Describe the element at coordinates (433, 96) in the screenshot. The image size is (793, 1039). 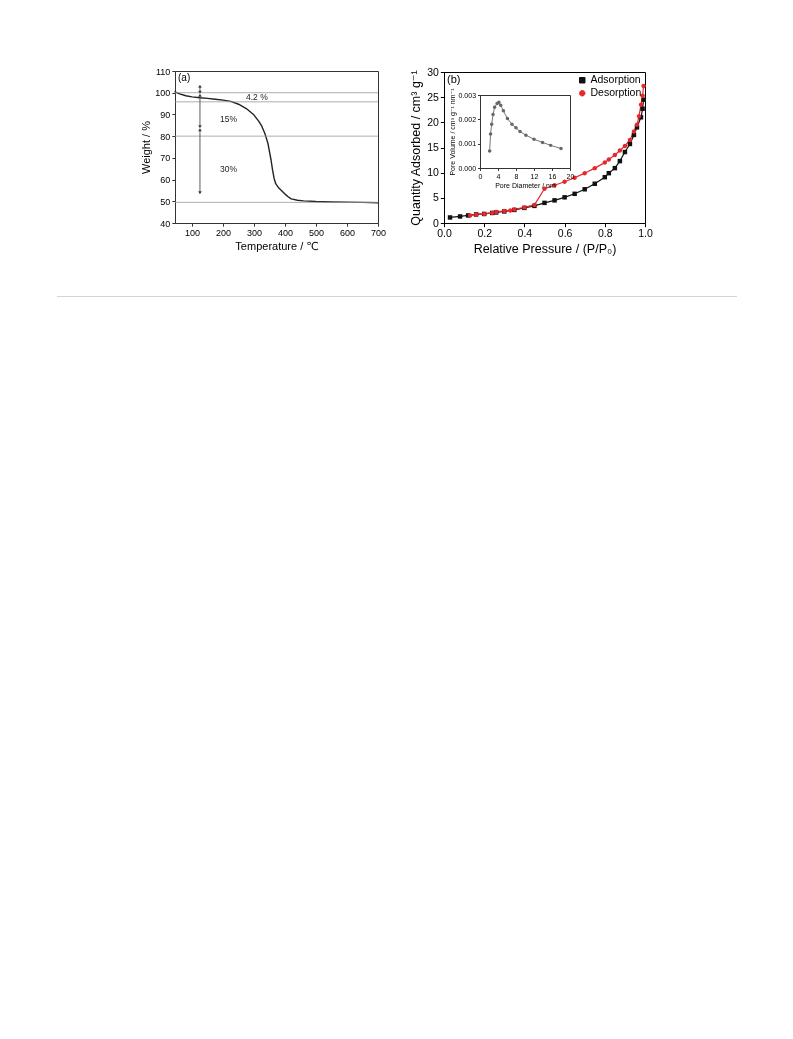
I see `y-tick-label: 25` at that location.